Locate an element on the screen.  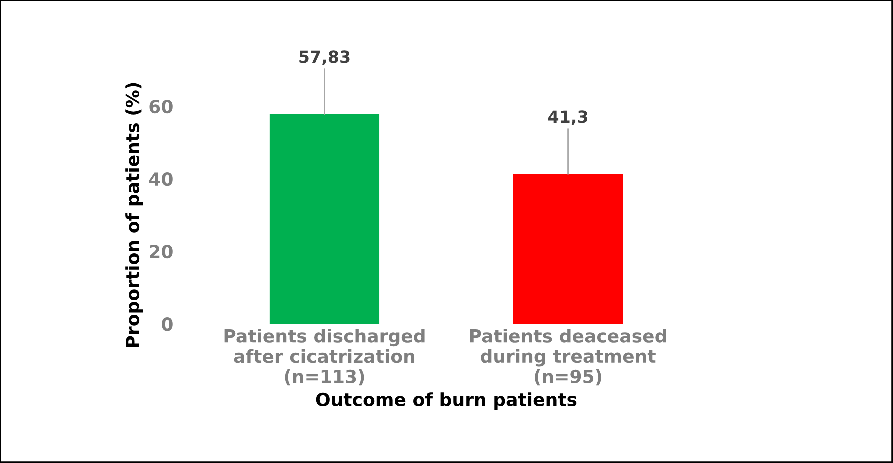
y-tick-label: 0 is located at coordinates (167, 325).